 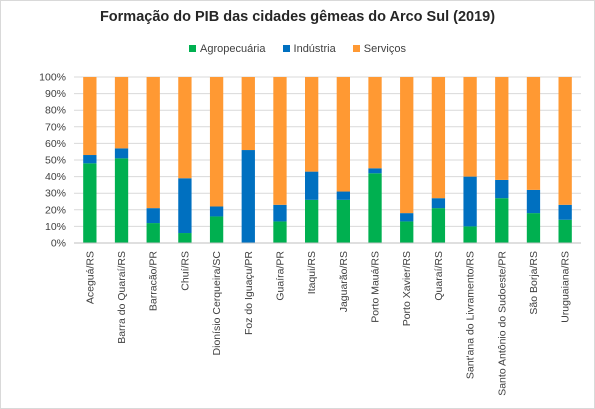 I want to click on legend-label-servicos: Serviços, so click(x=384, y=49).